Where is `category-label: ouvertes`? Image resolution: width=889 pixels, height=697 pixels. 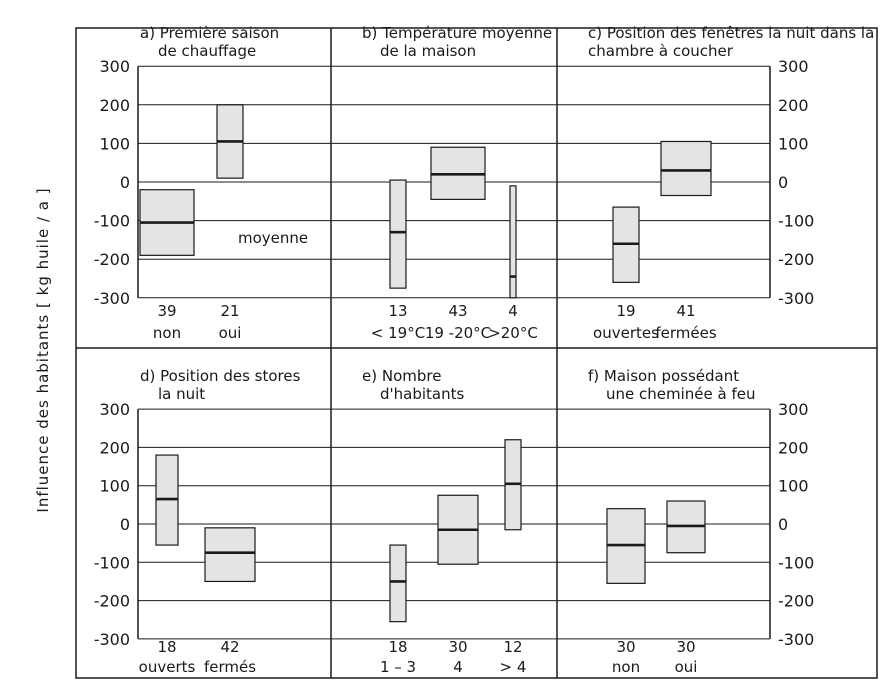 category-label: ouvertes is located at coordinates (626, 333).